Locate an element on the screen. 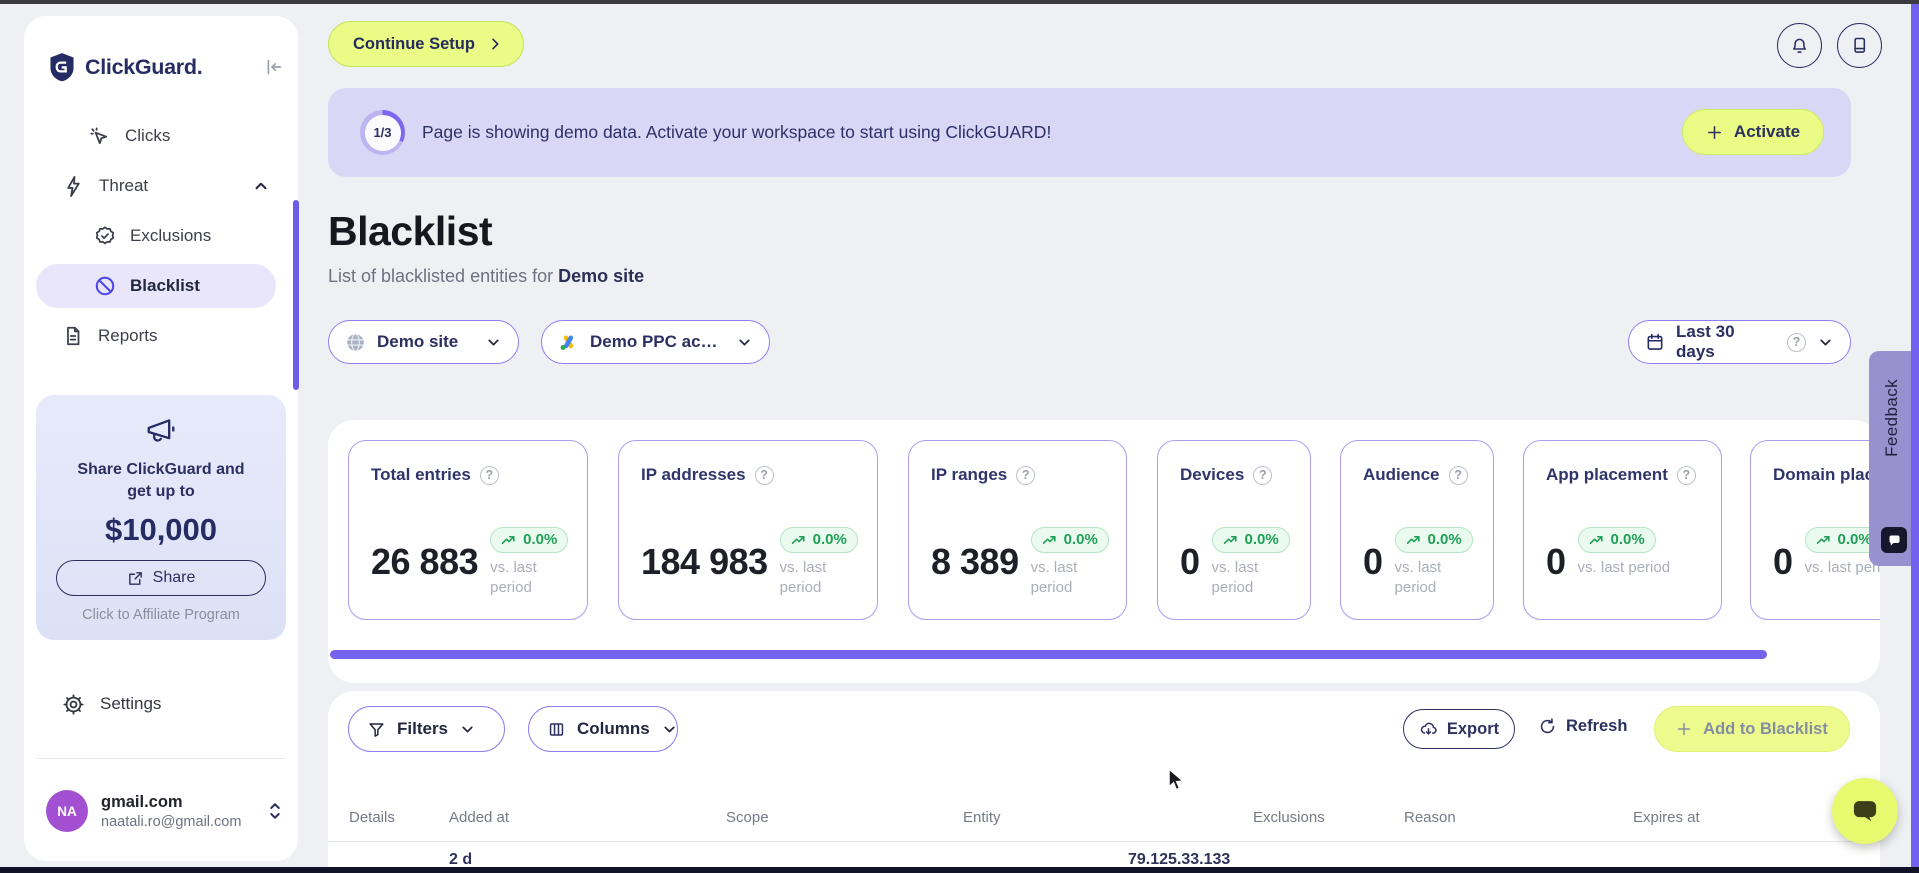 The image size is (1919, 873). column-header-expires-at: Expires at is located at coordinates (1666, 817).